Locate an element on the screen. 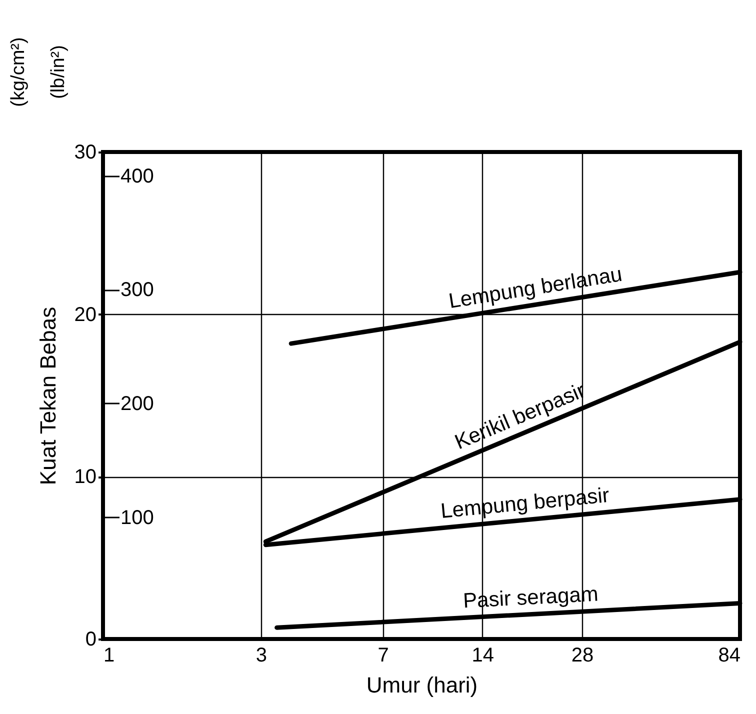  x-tick-label: 28 is located at coordinates (582, 655).